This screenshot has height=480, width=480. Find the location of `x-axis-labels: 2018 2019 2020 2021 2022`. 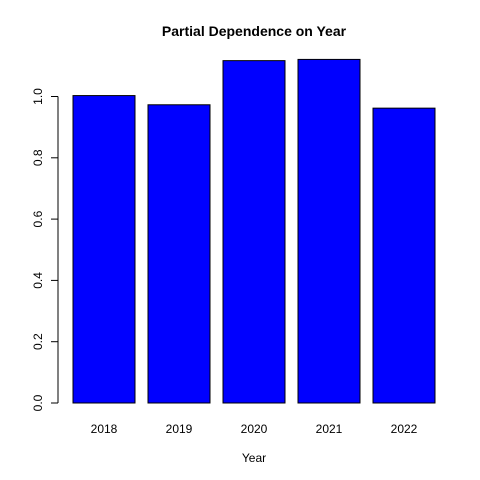

x-axis-labels: 2018 2019 2020 2021 2022 is located at coordinates (254, 429).